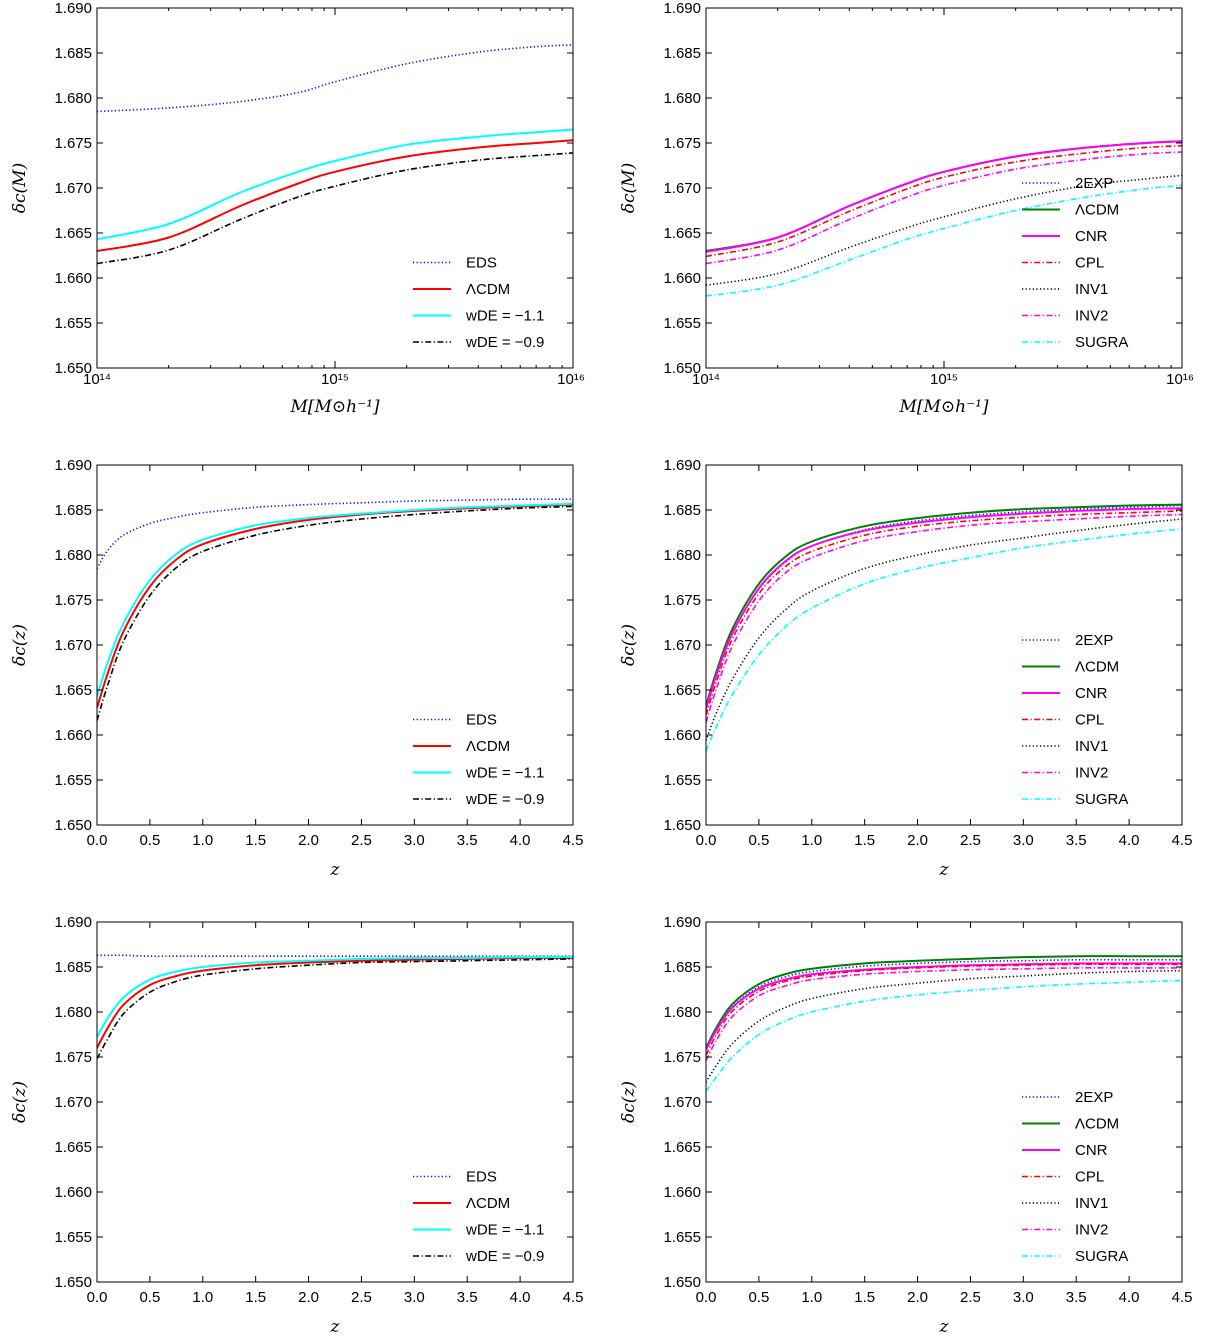 The width and height of the screenshot is (1213, 1337). What do you see at coordinates (1076, 1297) in the screenshot?
I see `x-tick-label: 3.5` at bounding box center [1076, 1297].